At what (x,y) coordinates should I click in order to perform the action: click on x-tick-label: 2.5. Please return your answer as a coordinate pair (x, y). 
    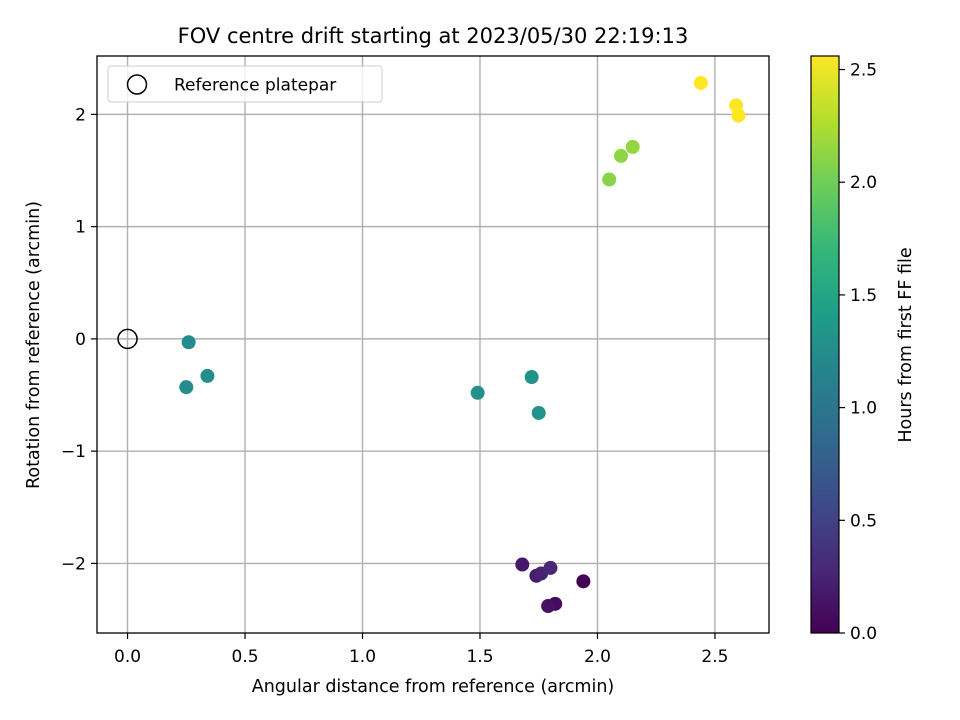
    Looking at the image, I should click on (714, 657).